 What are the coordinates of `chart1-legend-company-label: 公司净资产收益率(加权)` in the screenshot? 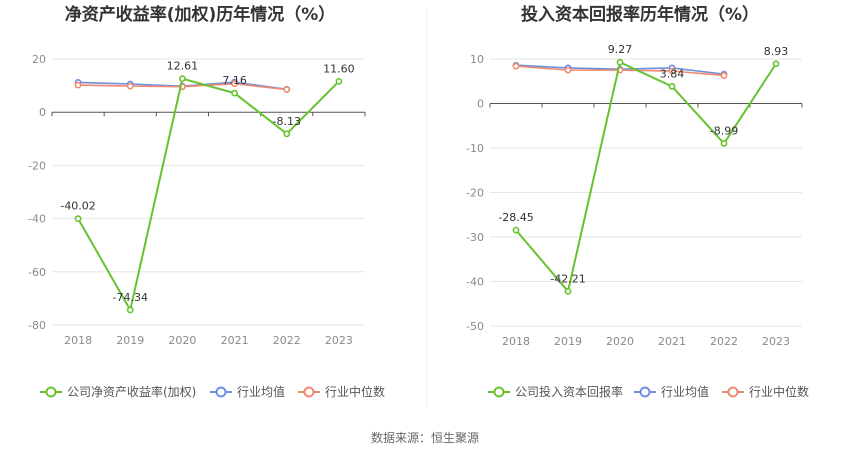 It's located at (131, 391).